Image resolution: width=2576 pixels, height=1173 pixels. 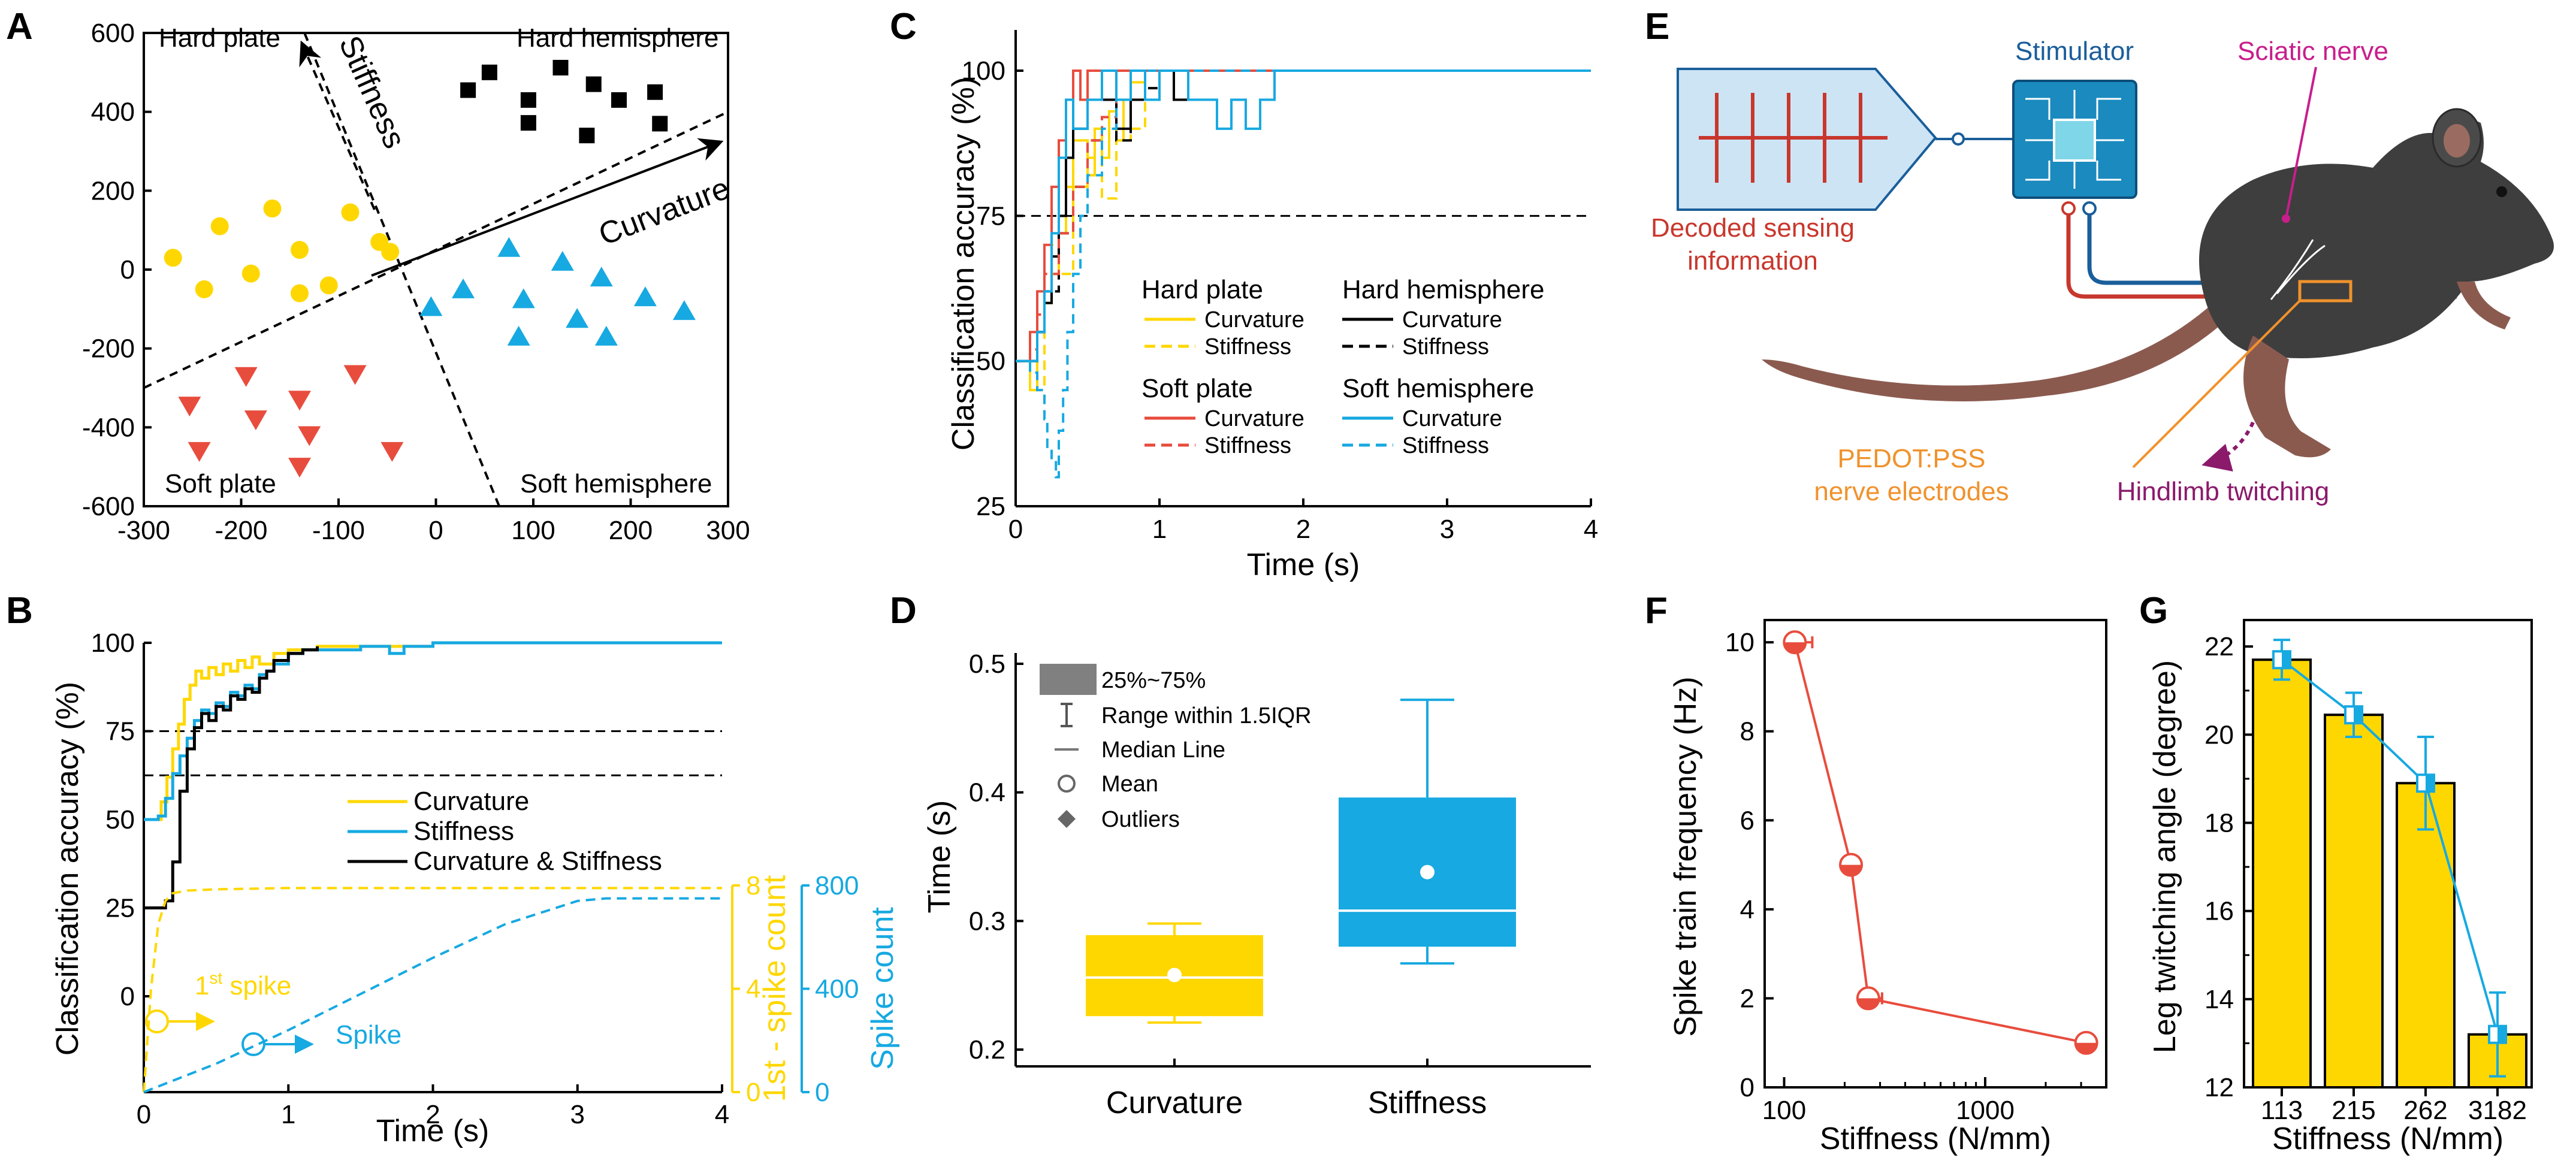 I want to click on panel-label-f: F, so click(x=1656, y=610).